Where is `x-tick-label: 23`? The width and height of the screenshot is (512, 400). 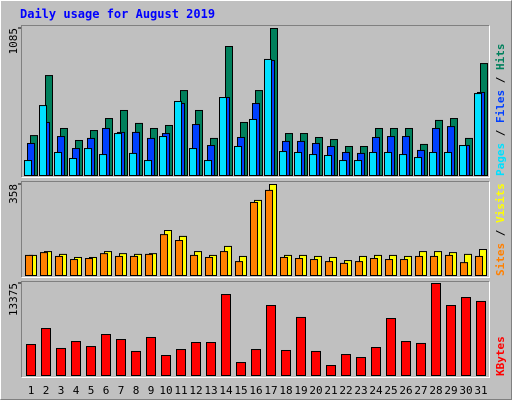
x-tick-label: 23 is located at coordinates (360, 390).